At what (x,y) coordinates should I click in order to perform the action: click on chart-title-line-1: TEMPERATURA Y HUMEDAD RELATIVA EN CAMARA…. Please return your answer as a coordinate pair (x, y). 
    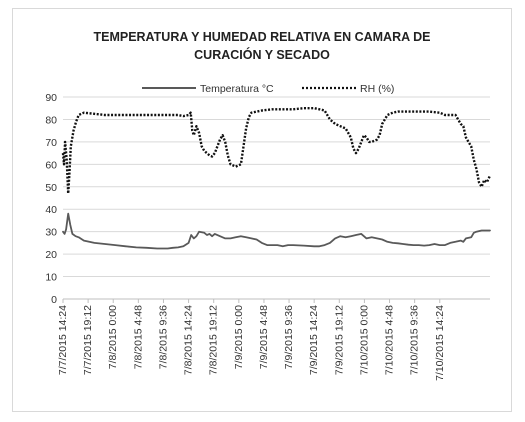
    Looking at the image, I should click on (261, 37).